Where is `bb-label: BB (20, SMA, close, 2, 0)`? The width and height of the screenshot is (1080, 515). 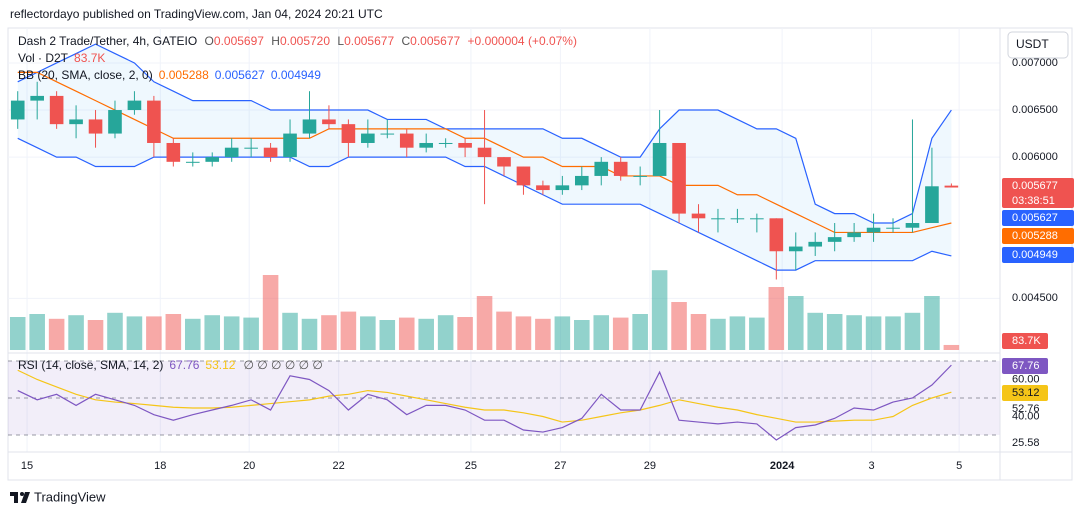
bb-label: BB (20, SMA, close, 2, 0) is located at coordinates (85, 75).